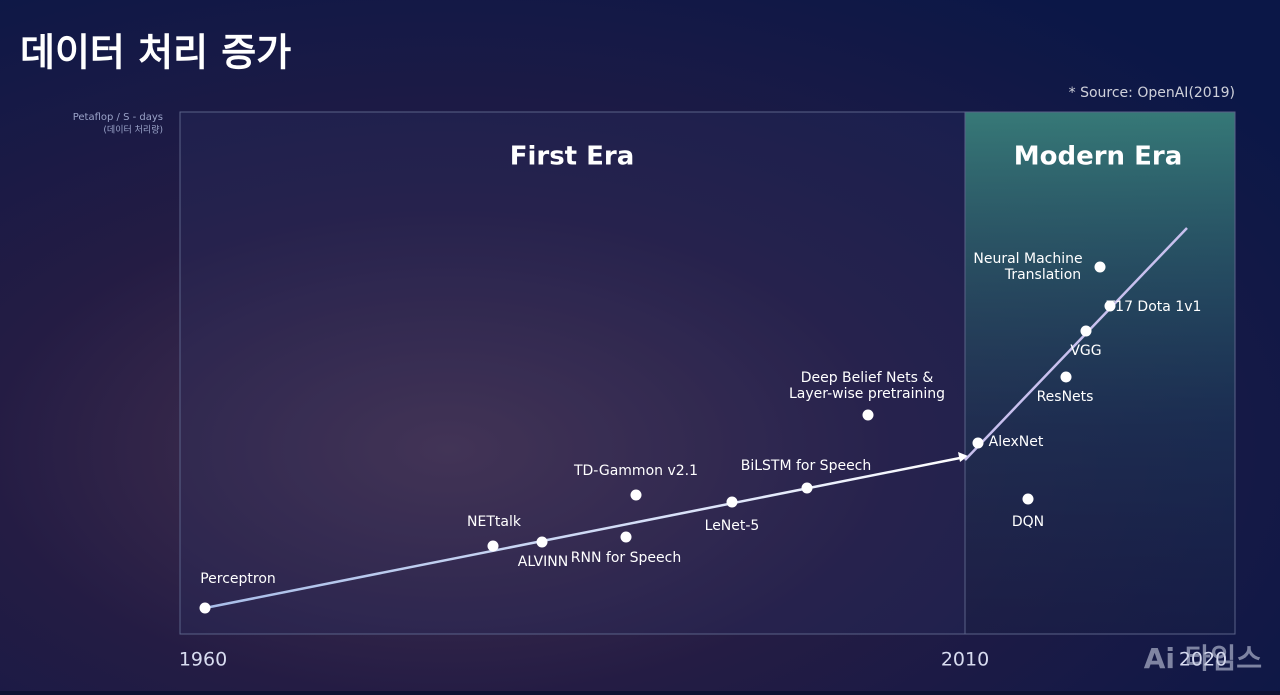 This screenshot has width=1280, height=695. I want to click on milestone-label: NETtalk, so click(494, 522).